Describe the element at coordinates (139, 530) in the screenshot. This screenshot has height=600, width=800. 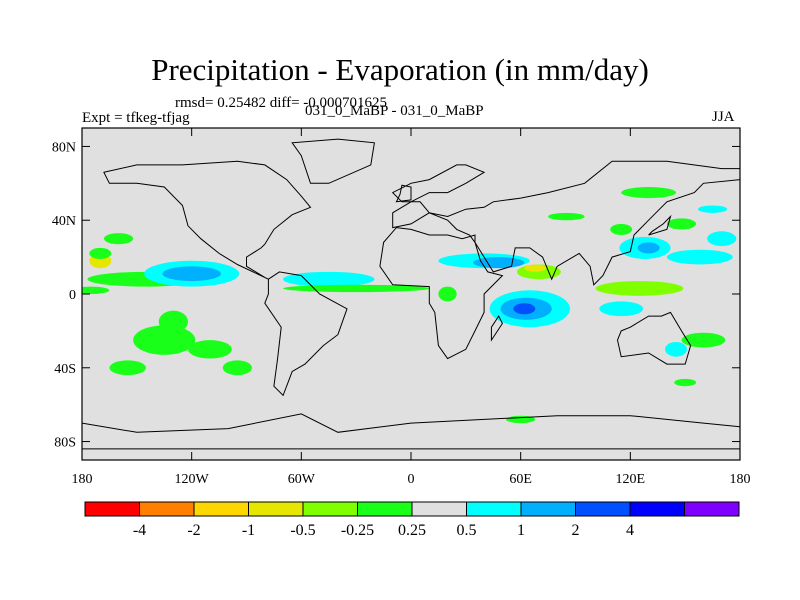
I see `colorbar-label: -4` at that location.